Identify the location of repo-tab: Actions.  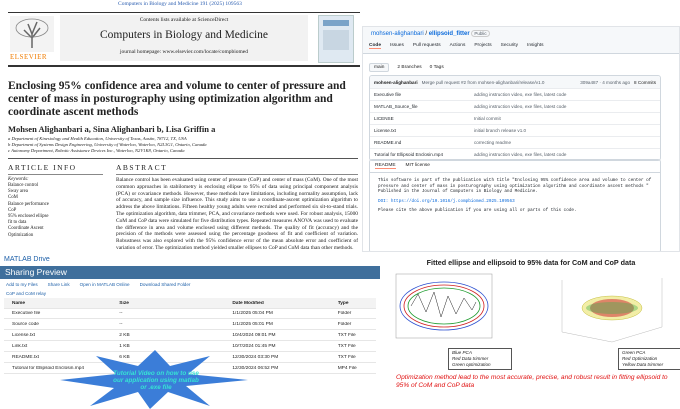
(457, 45).